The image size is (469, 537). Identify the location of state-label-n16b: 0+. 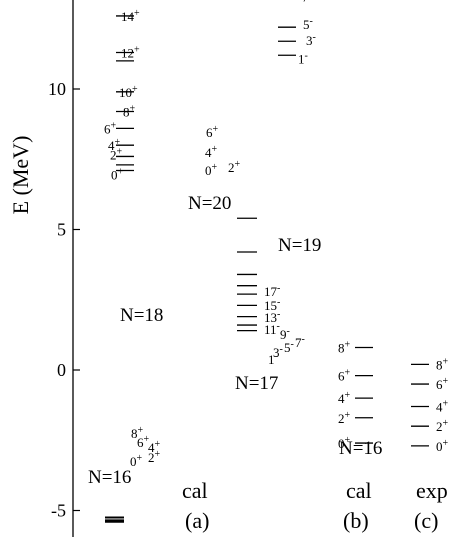
(344, 443).